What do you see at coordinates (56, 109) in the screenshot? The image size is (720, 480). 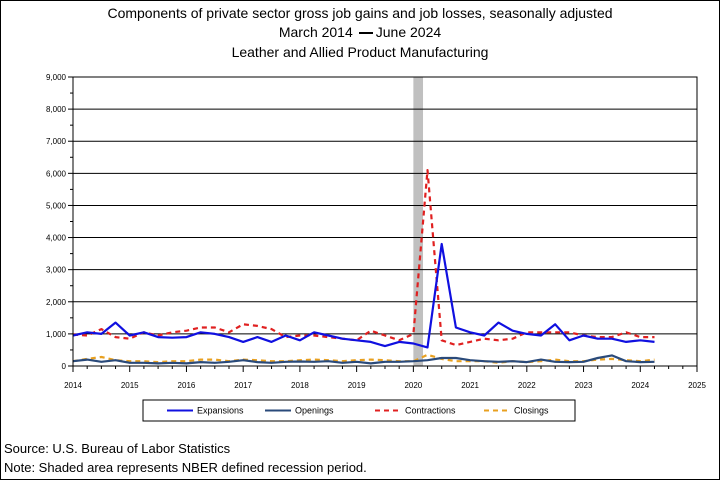 I see `y-tick-label: 8,000` at bounding box center [56, 109].